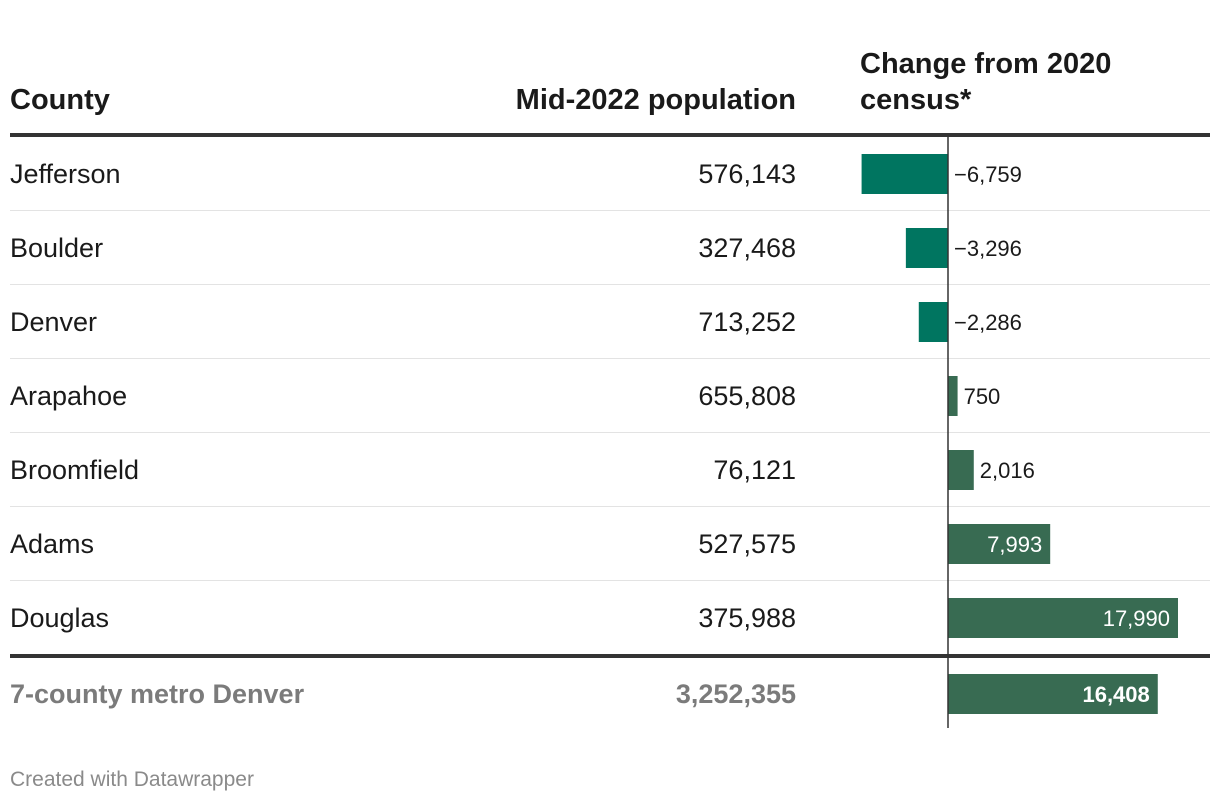 The height and width of the screenshot is (806, 1220). Describe the element at coordinates (1115, 694) in the screenshot. I see `total-change-label: 16,408` at that location.